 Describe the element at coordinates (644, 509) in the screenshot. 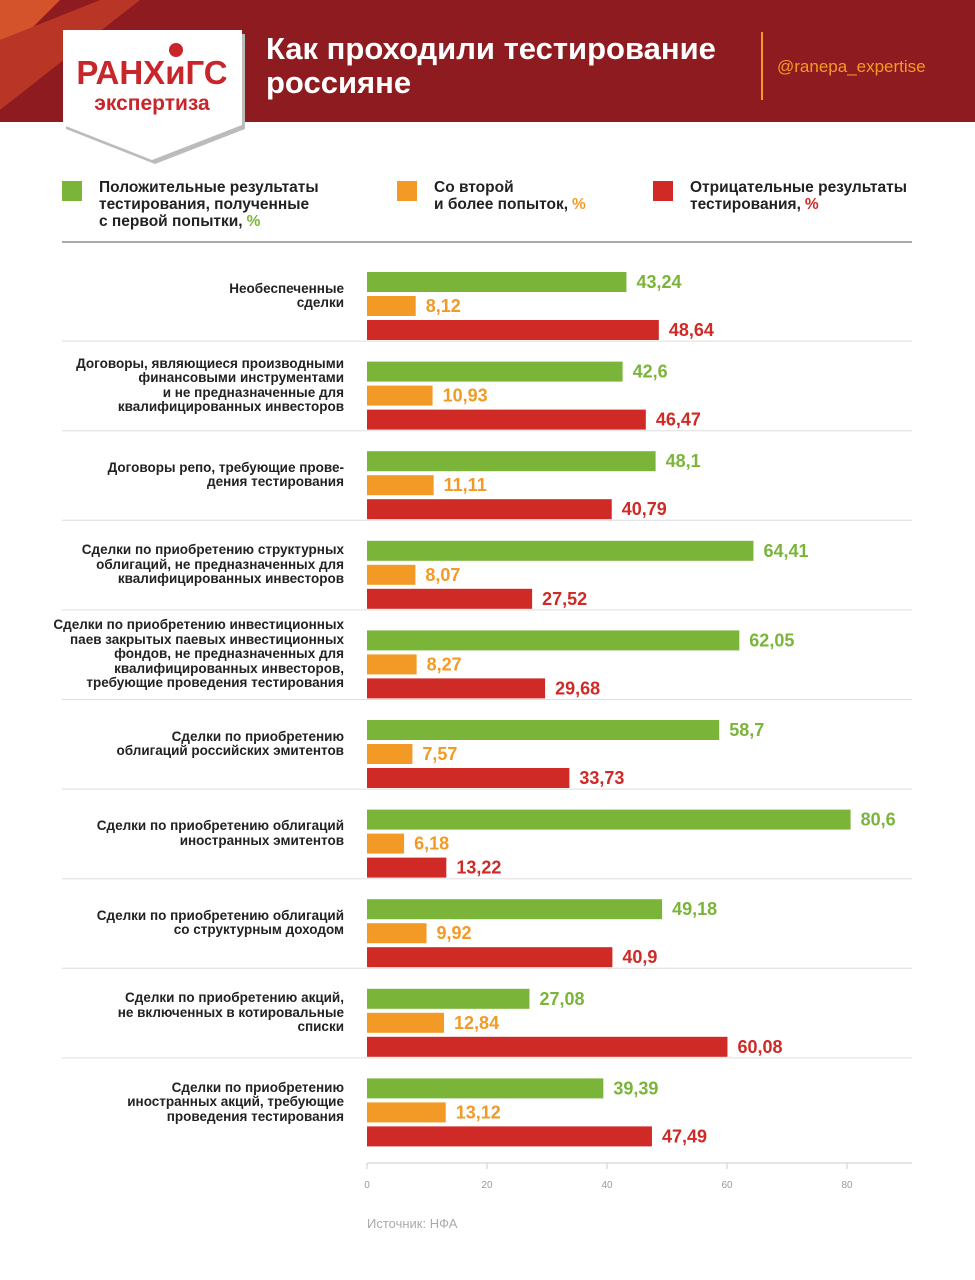

I see `value-label: 40,79` at that location.